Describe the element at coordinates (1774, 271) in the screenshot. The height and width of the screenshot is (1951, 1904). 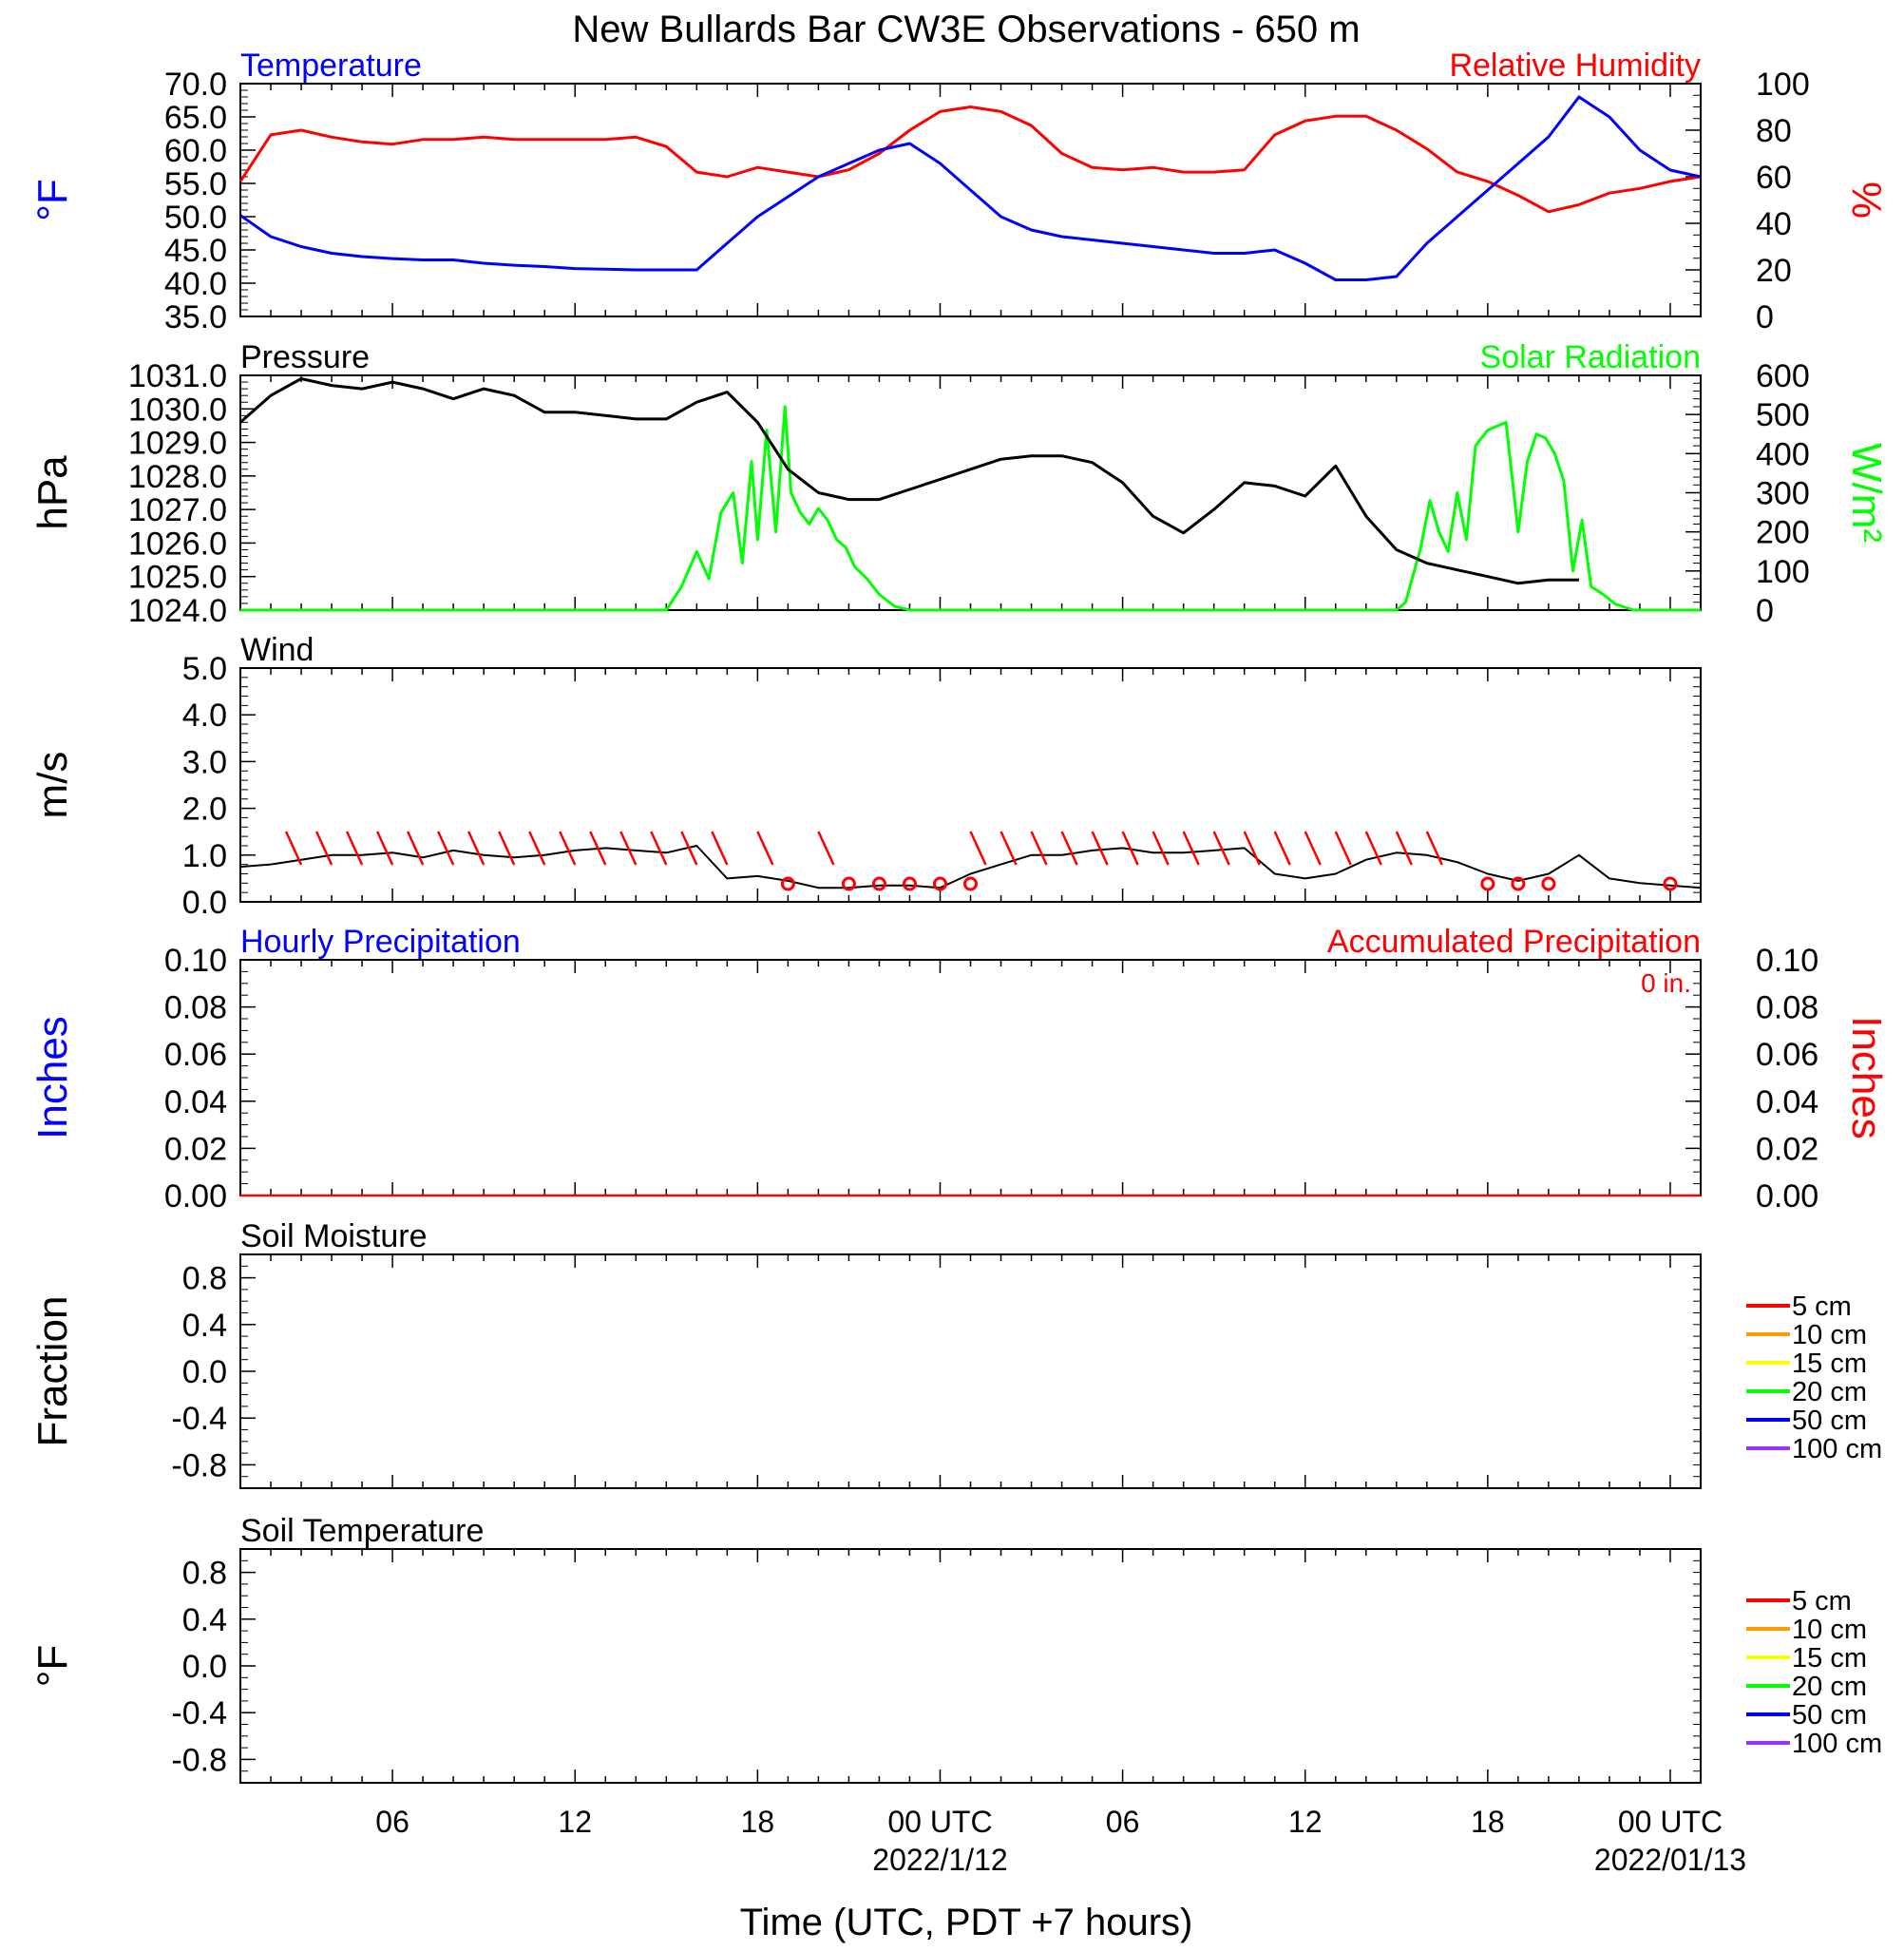
I see `y-tick-label: 20` at that location.